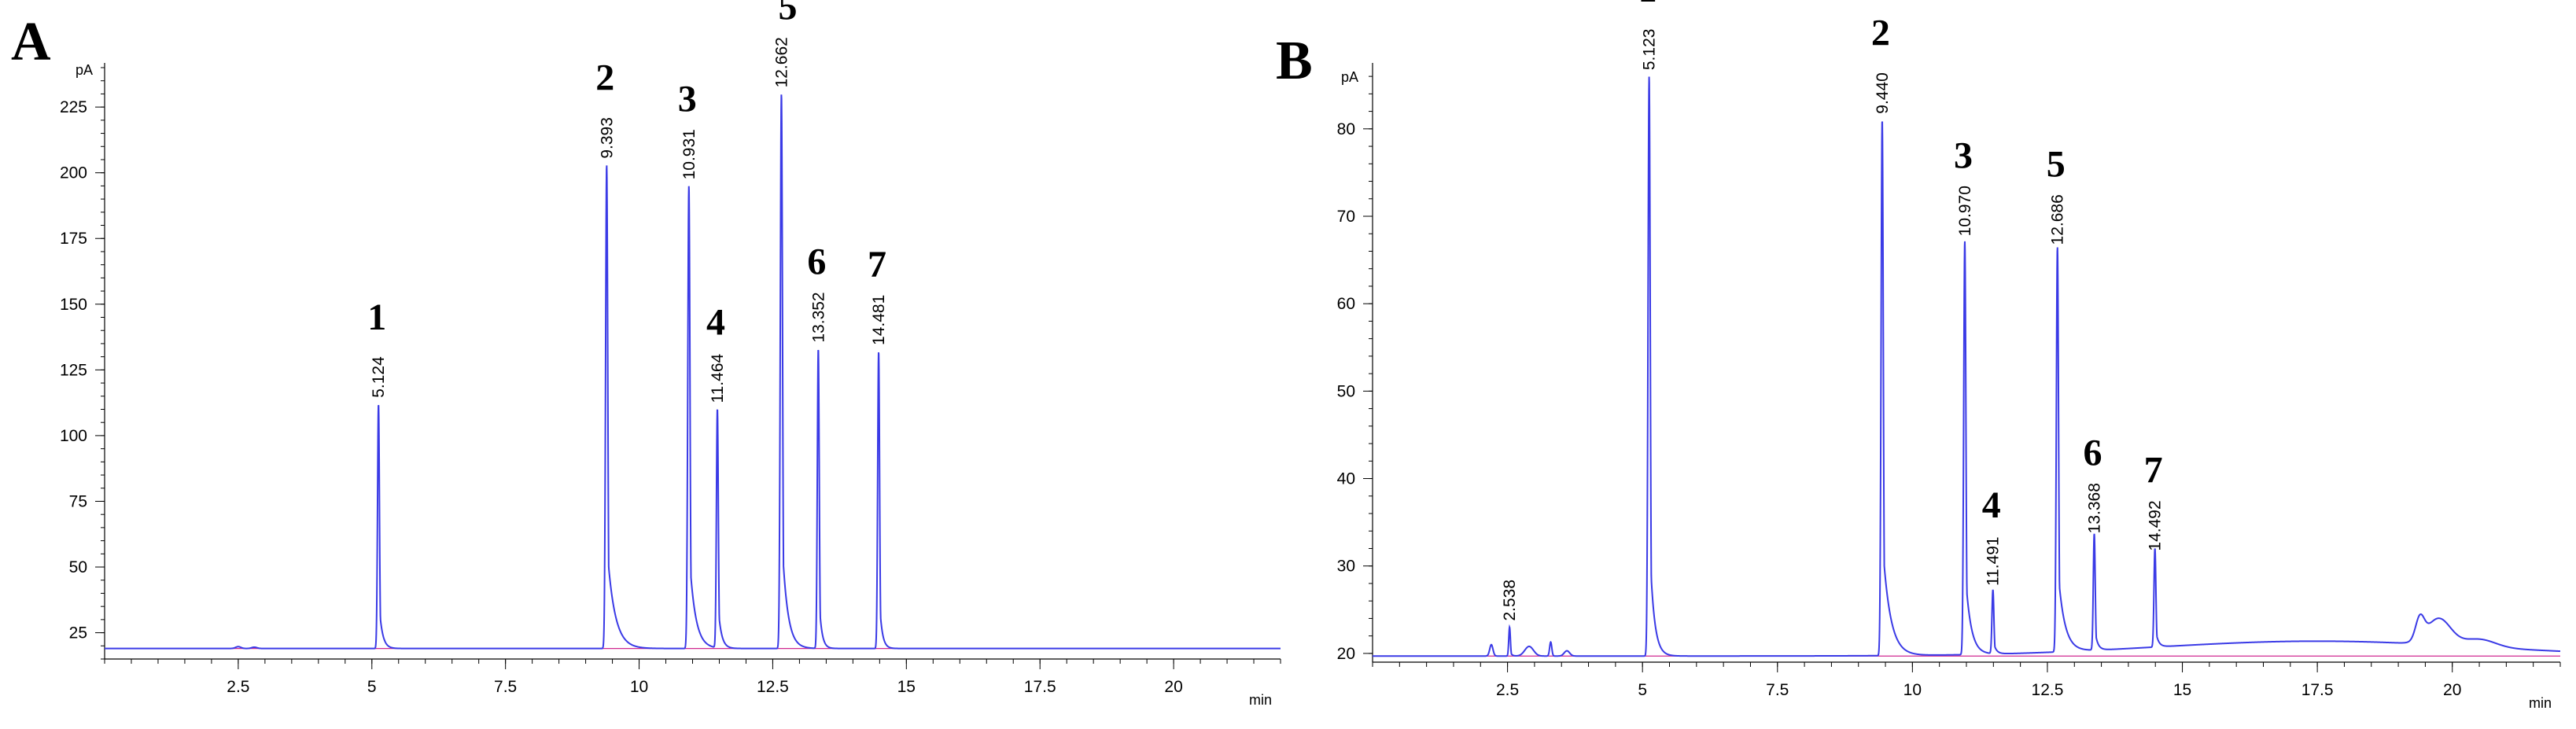 The height and width of the screenshot is (729, 2576). What do you see at coordinates (78, 501) in the screenshot?
I see `y-tick-label: 75` at bounding box center [78, 501].